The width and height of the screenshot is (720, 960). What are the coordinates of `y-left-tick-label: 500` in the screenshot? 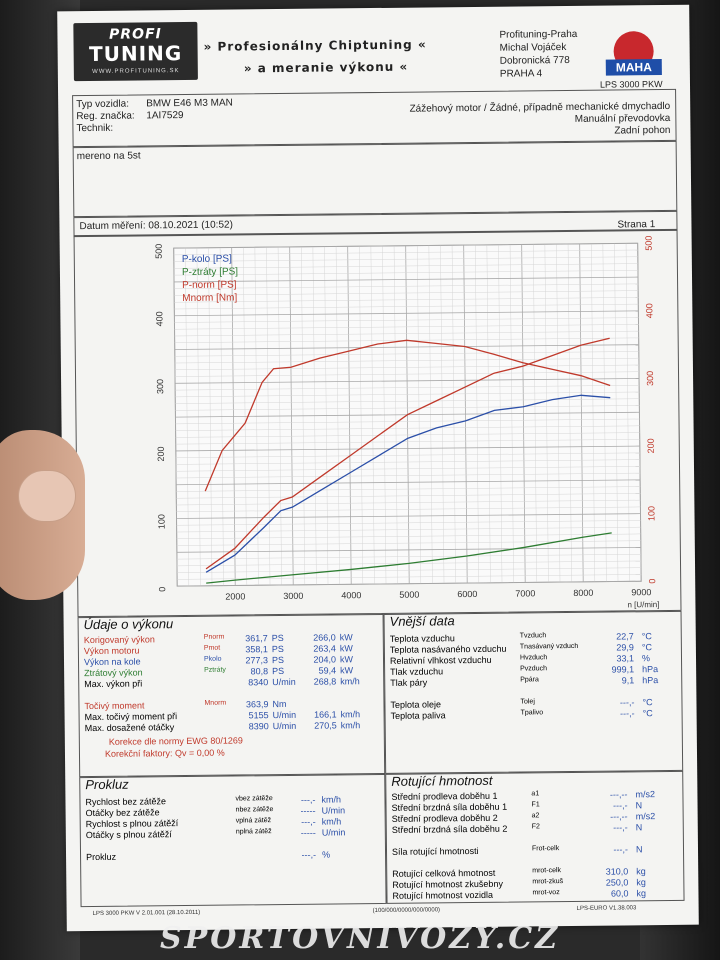 It's located at (159, 251).